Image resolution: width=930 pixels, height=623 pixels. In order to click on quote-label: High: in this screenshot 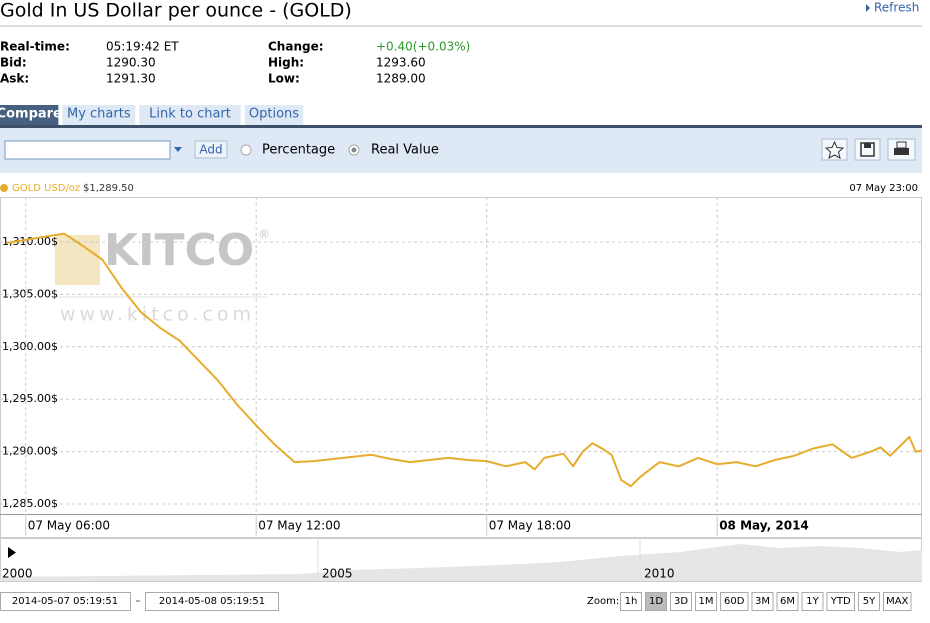, I will do `click(286, 63)`.